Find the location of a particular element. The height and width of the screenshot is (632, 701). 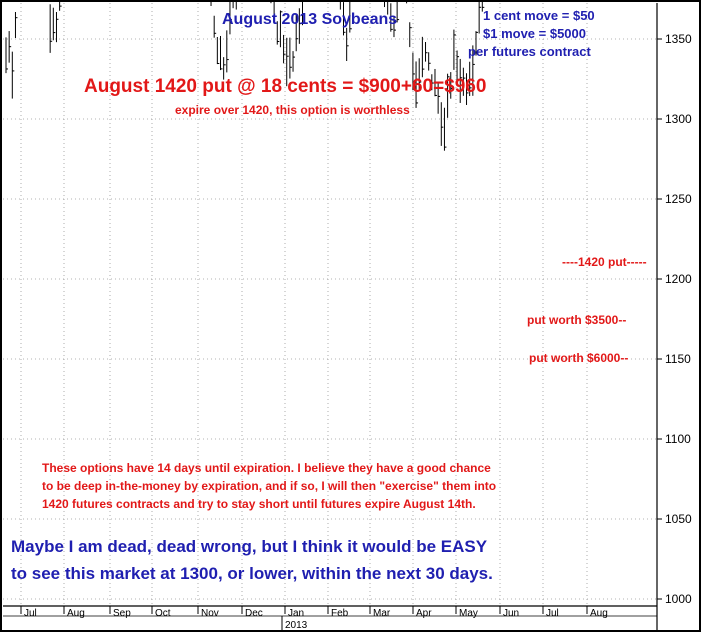

contract-note-line-3: per futures contract is located at coordinates (529, 51).